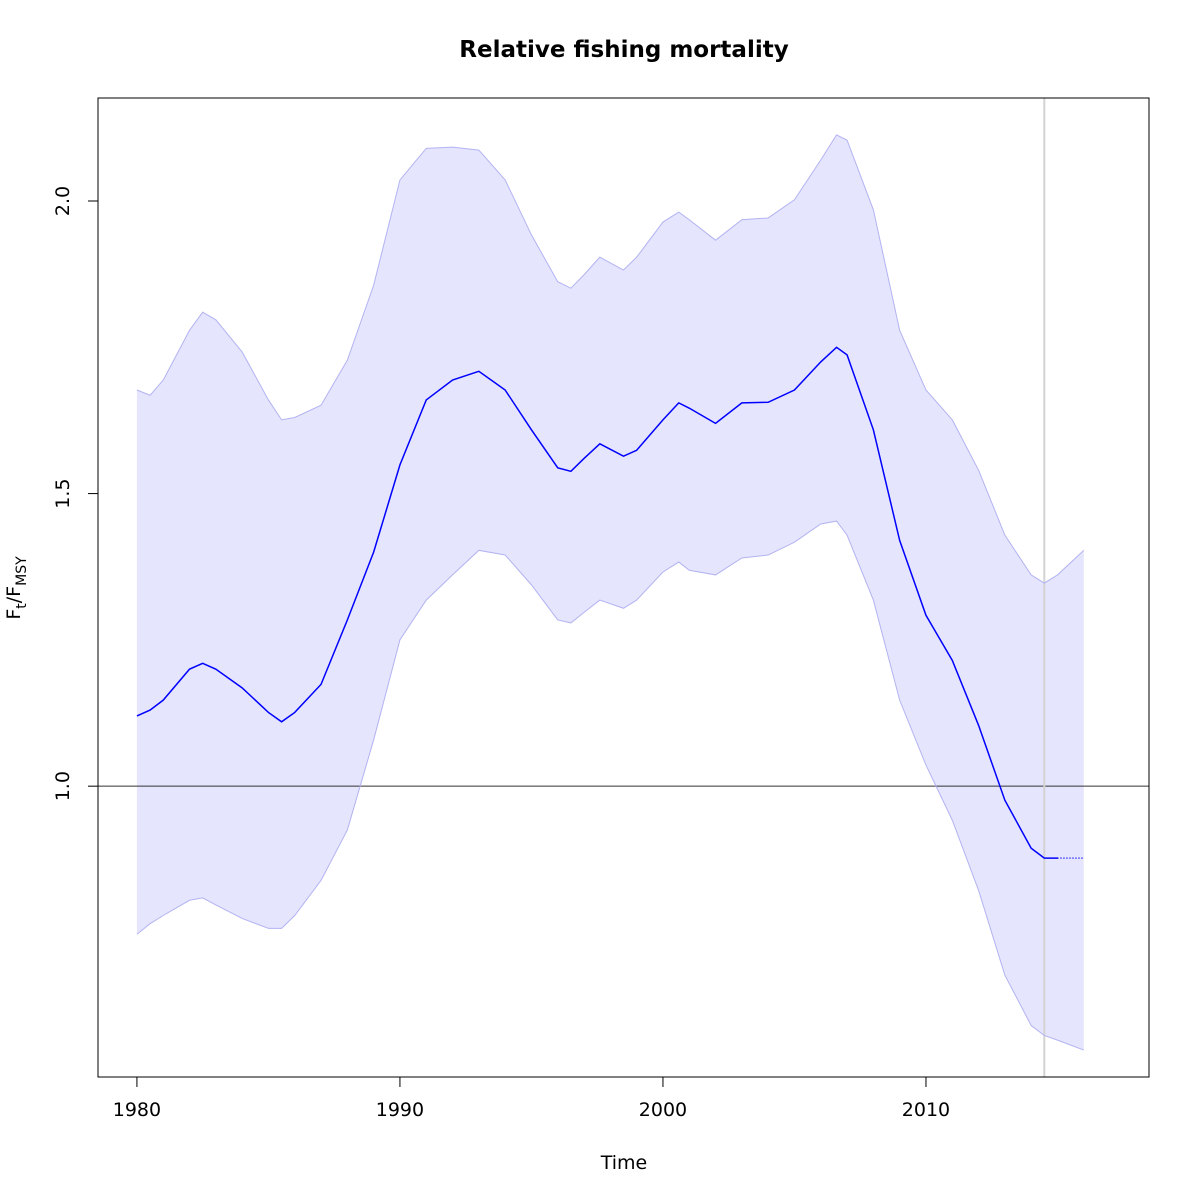 The width and height of the screenshot is (1200, 1200). Describe the element at coordinates (926, 1110) in the screenshot. I see `x-tick-label: 2010` at that location.